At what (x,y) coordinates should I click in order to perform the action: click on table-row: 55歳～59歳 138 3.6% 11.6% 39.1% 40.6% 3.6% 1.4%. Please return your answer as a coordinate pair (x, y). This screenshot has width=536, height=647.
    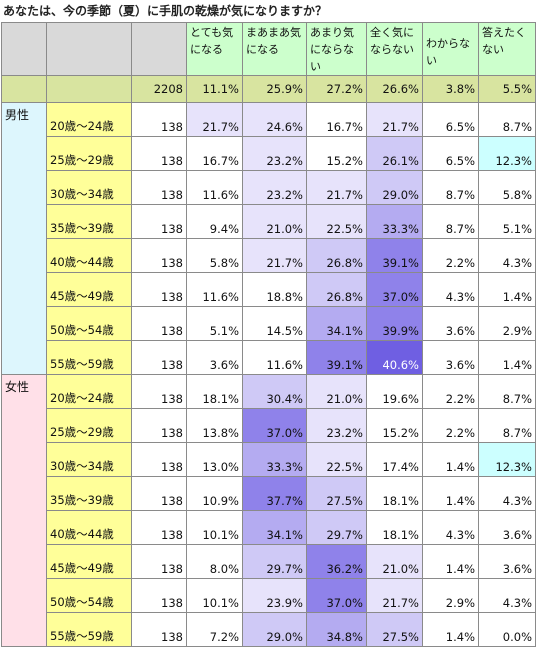
    Looking at the image, I should click on (269, 357).